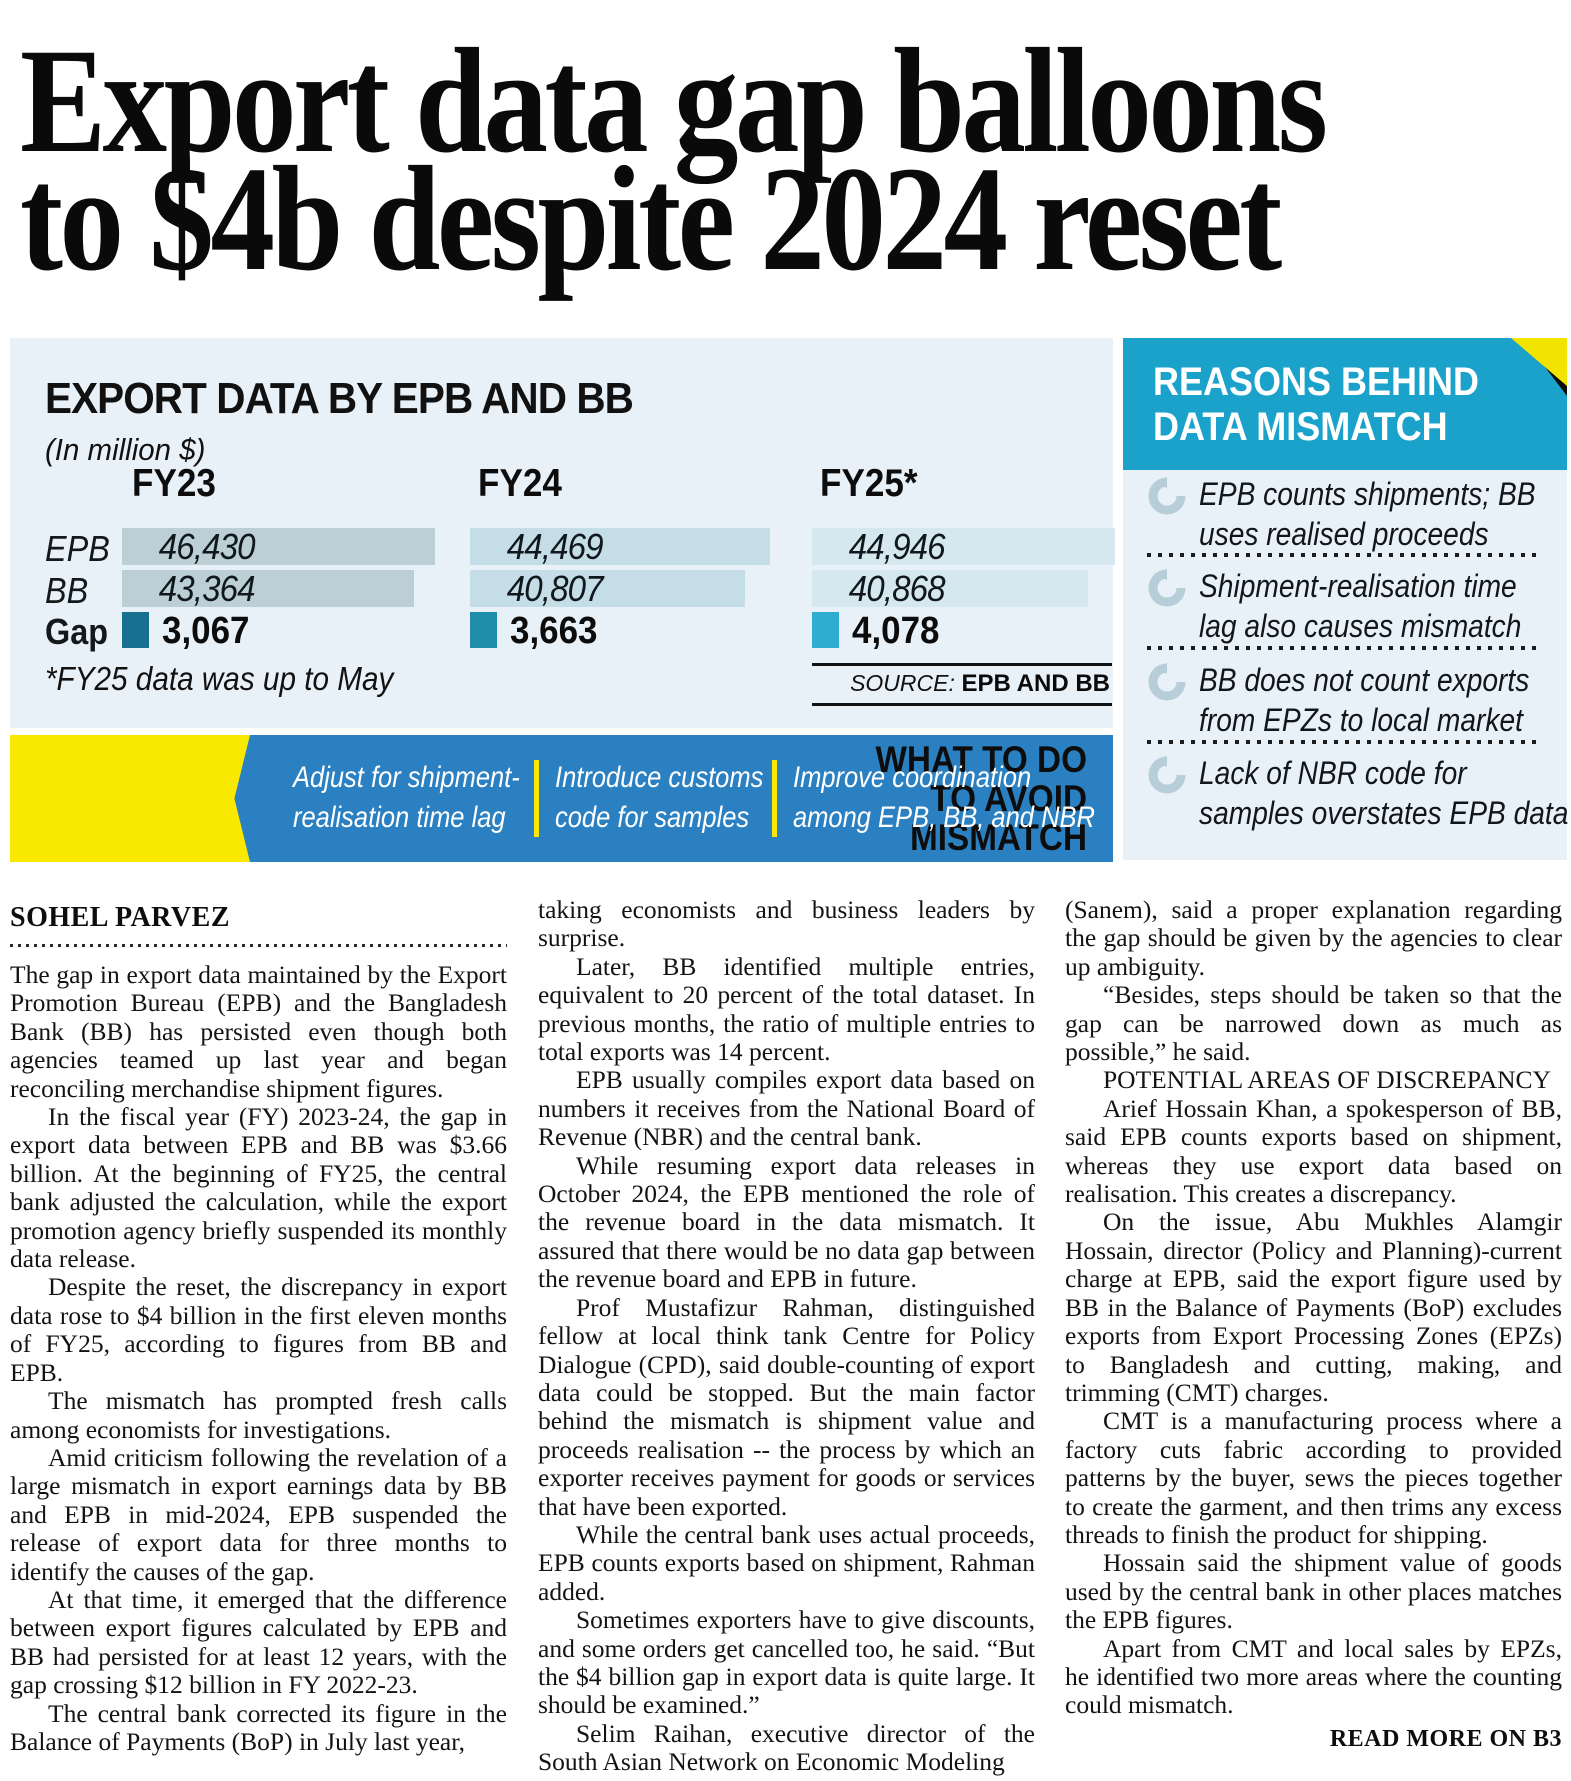  What do you see at coordinates (902, 683) in the screenshot?
I see `source-label: SOURCE:` at bounding box center [902, 683].